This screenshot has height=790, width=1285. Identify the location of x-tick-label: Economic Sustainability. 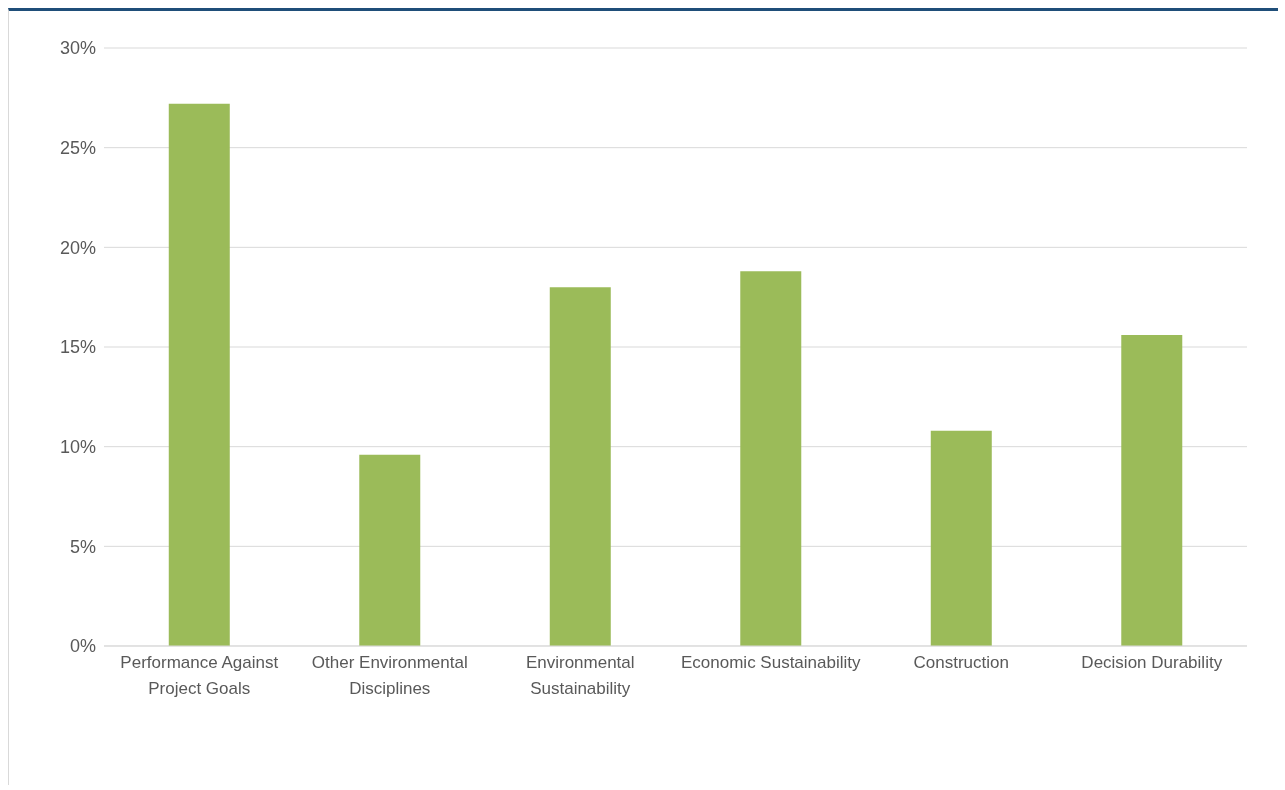
(771, 662).